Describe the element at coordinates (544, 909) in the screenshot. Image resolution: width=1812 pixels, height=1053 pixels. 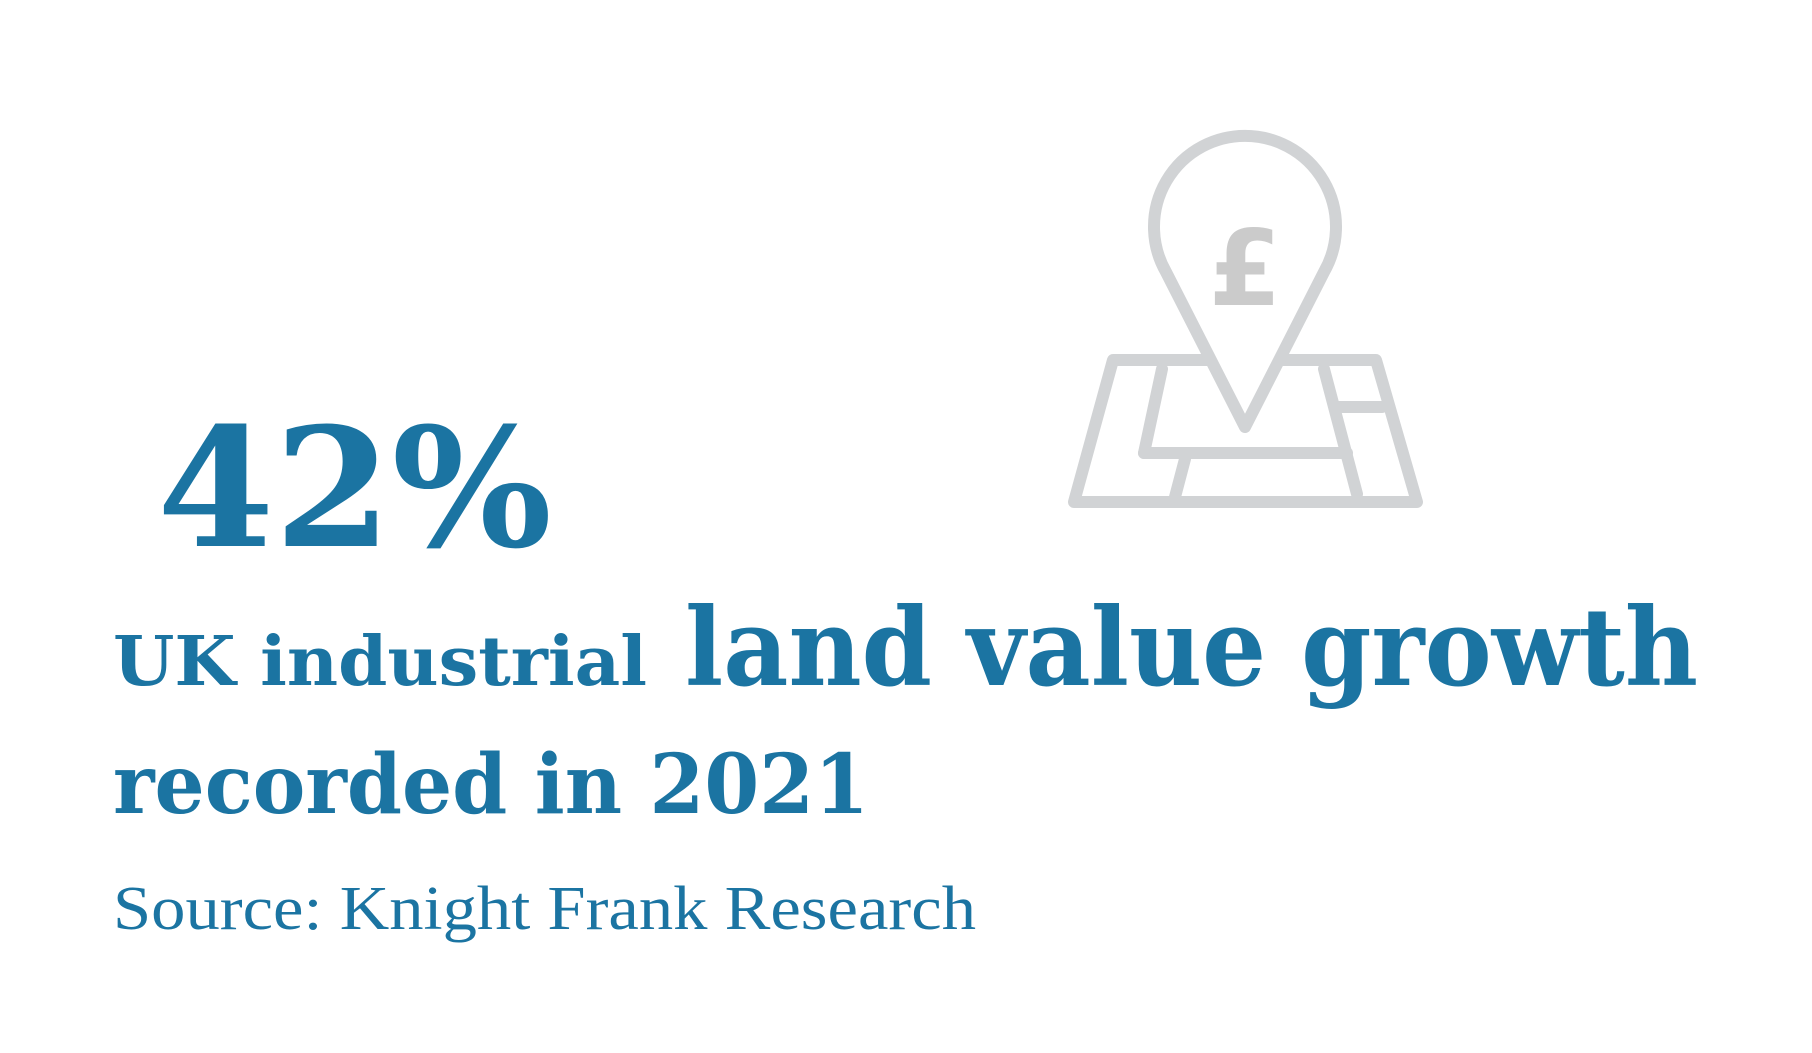
I see `source: Source: Knight Frank Research` at that location.